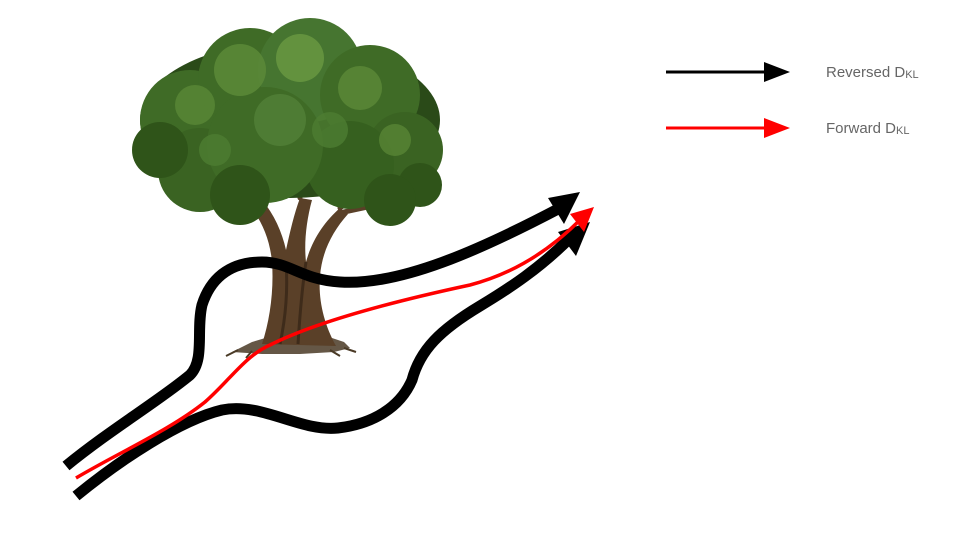  I want to click on tree-foliage, so click(287, 122).